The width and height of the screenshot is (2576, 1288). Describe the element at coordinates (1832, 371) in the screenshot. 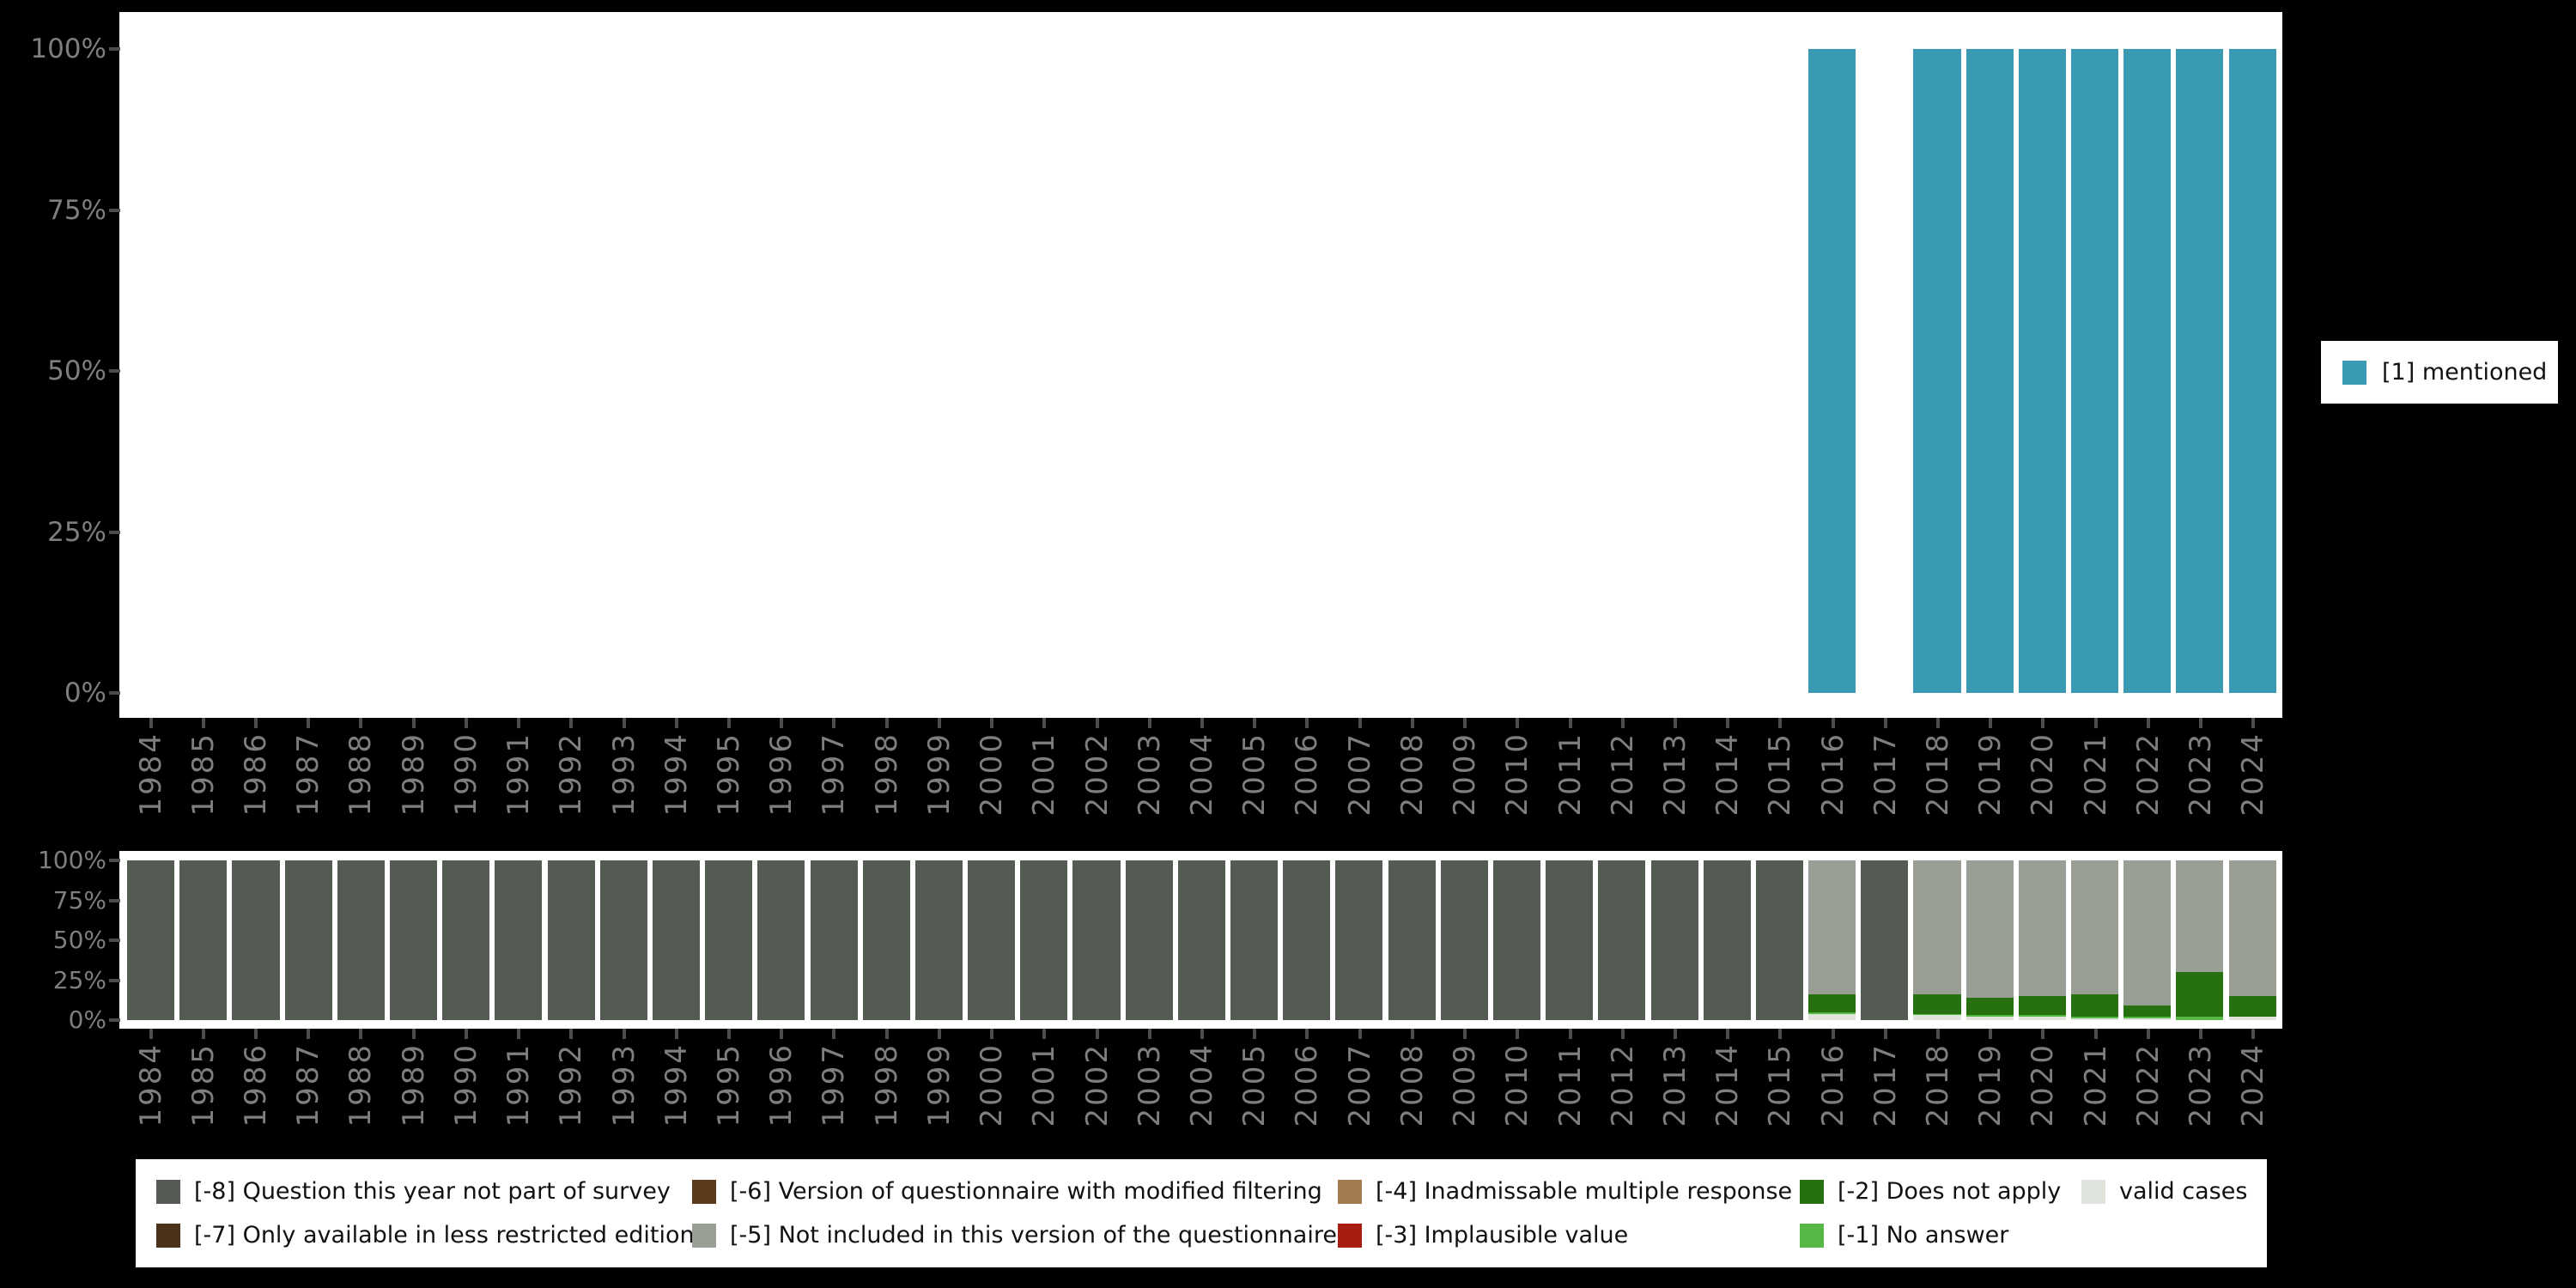

I see `bar-2016` at that location.